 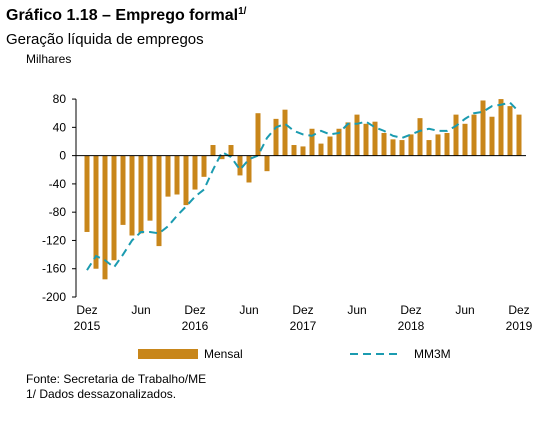 What do you see at coordinates (58, 212) in the screenshot?
I see `y-tick-label: -80` at bounding box center [58, 212].